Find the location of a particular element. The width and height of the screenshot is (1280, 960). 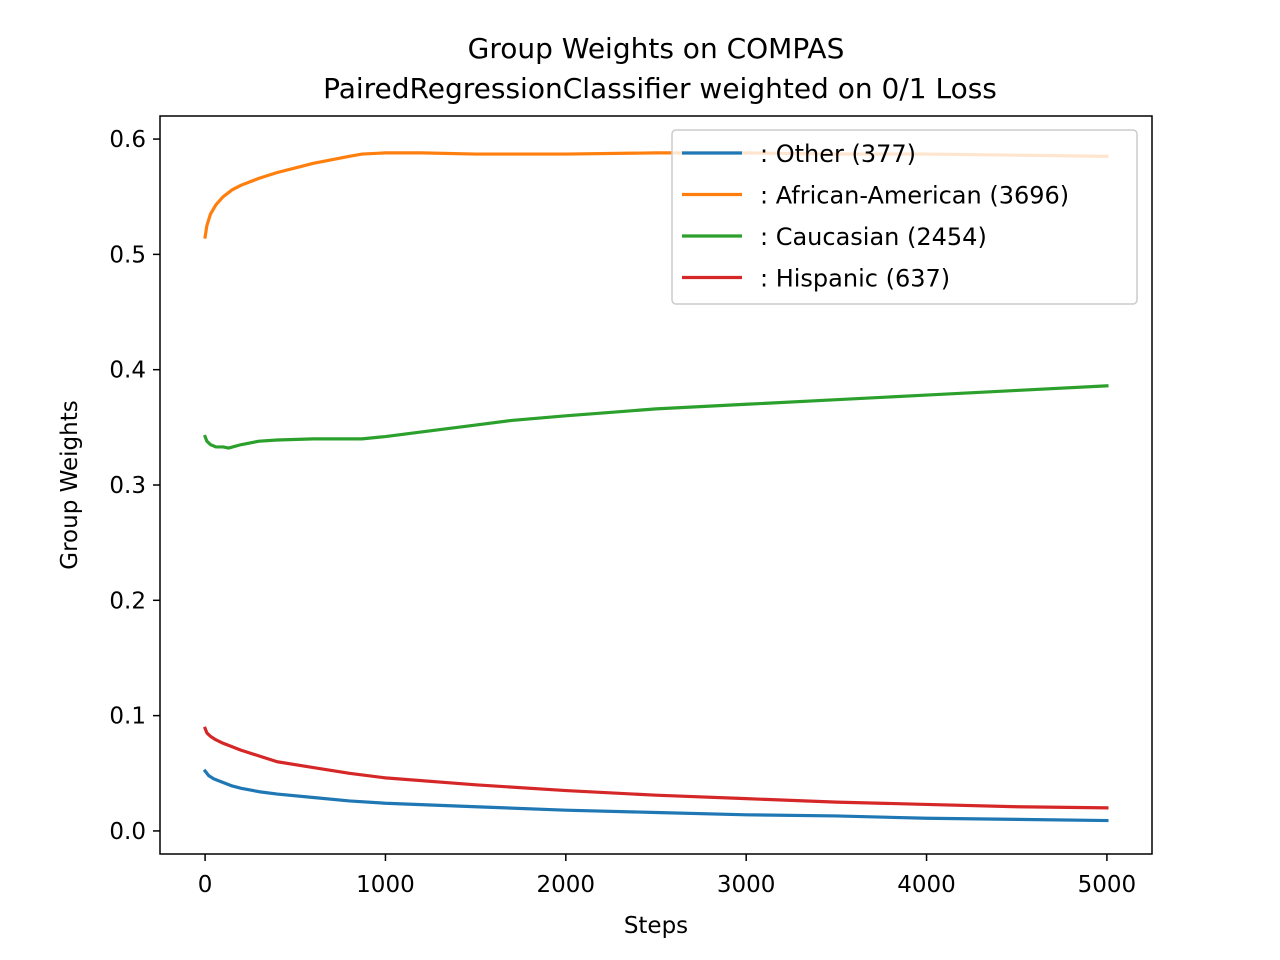

y-tick-label-0: 0.0 is located at coordinates (127, 832).